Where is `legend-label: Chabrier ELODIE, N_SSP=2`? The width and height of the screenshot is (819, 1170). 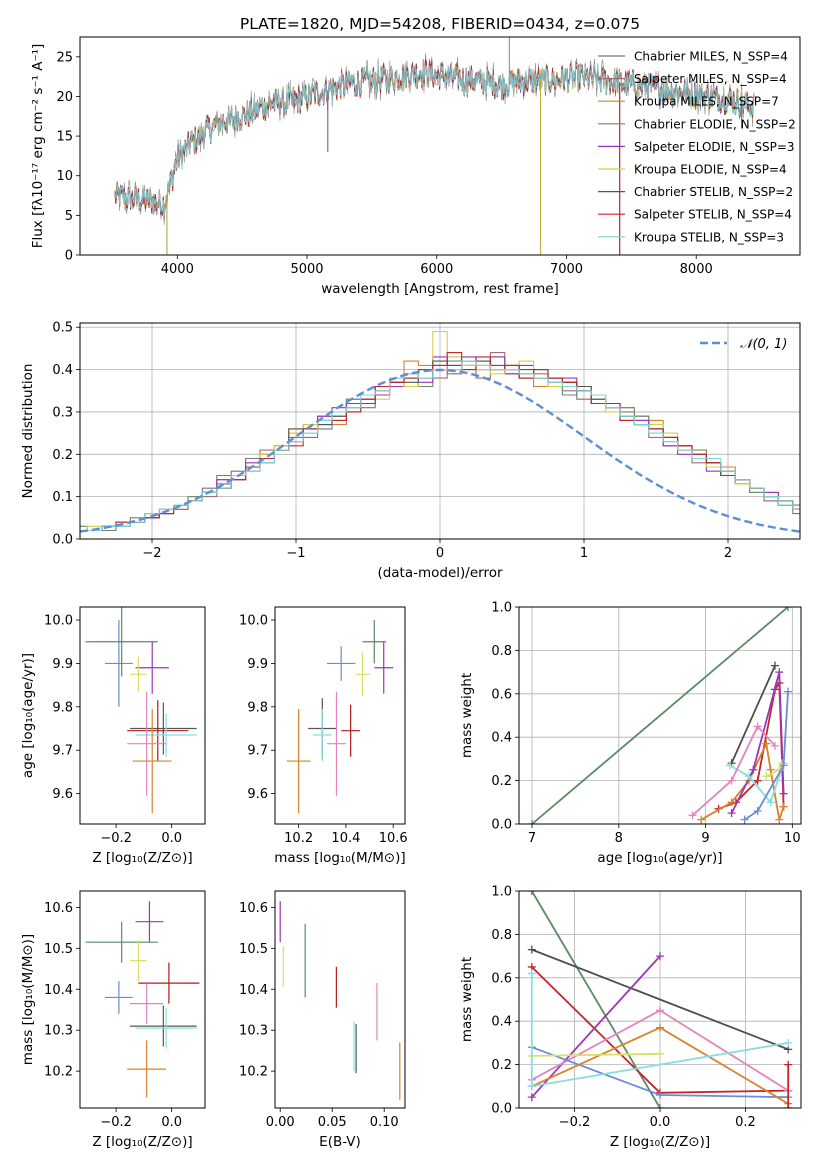 legend-label: Chabrier ELODIE, N_SSP=2 is located at coordinates (715, 124).